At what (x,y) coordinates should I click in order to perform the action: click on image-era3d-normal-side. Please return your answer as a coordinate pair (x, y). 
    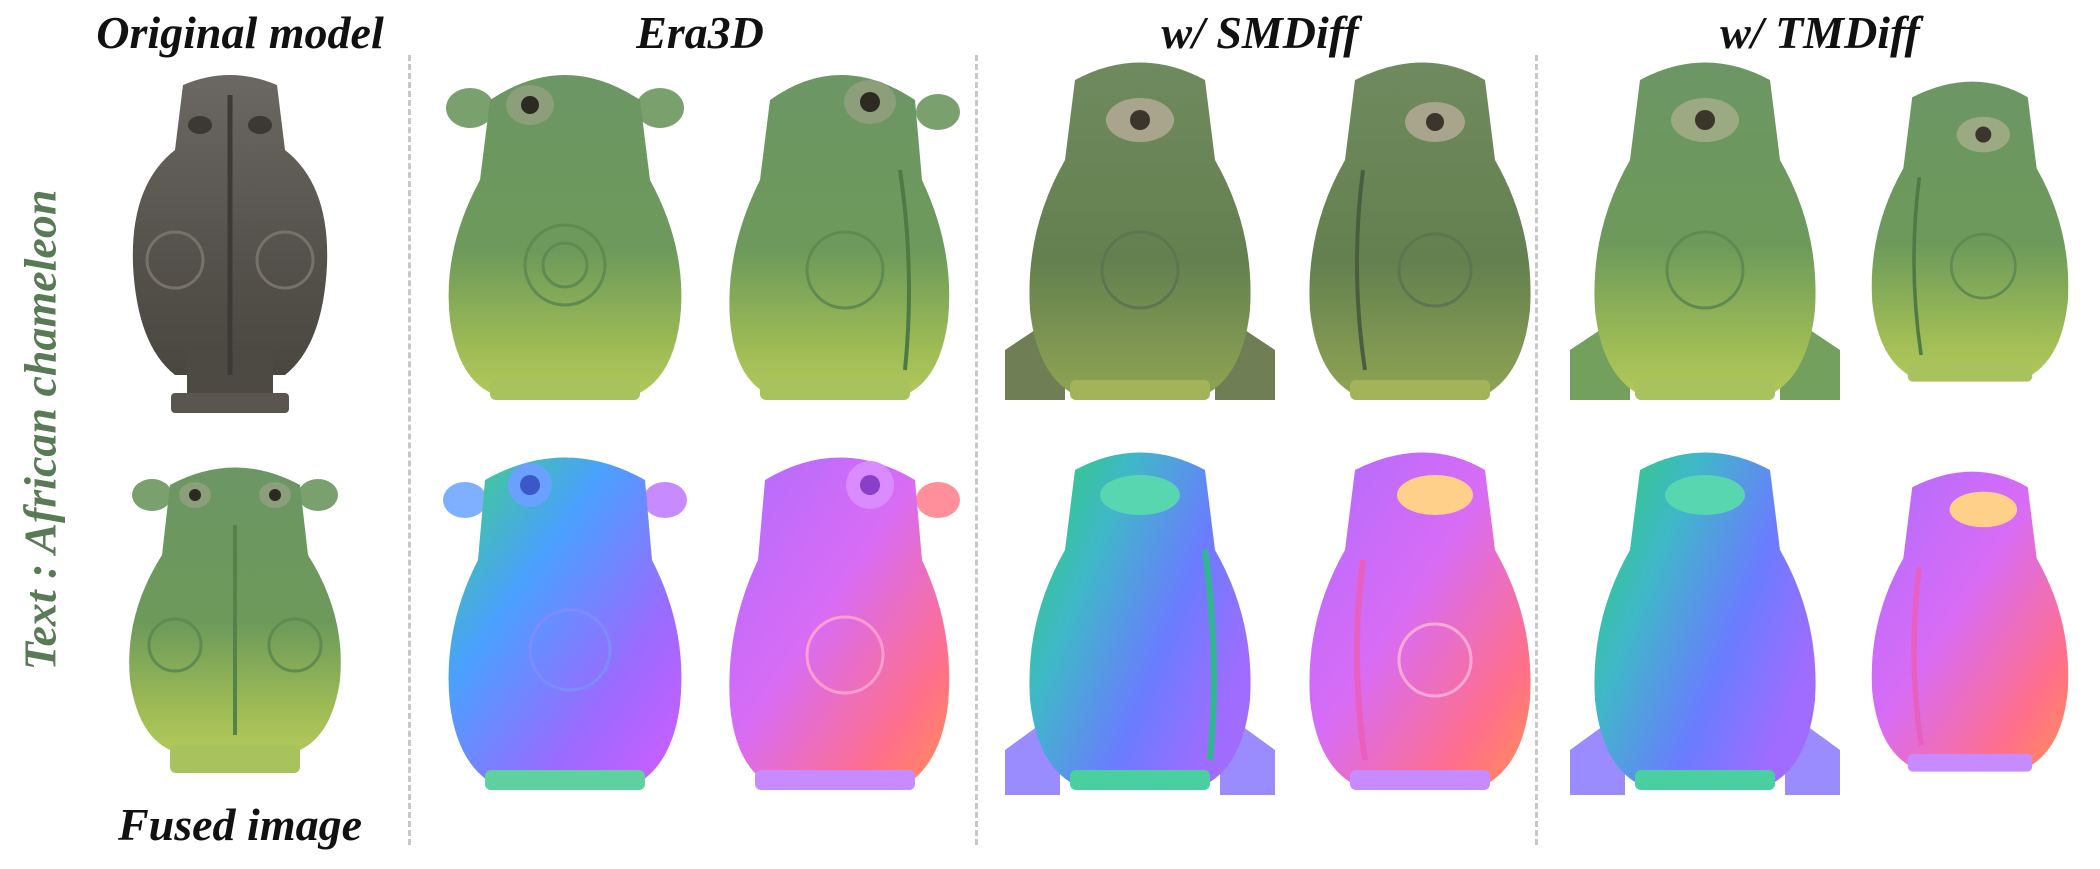
    Looking at the image, I should click on (835, 625).